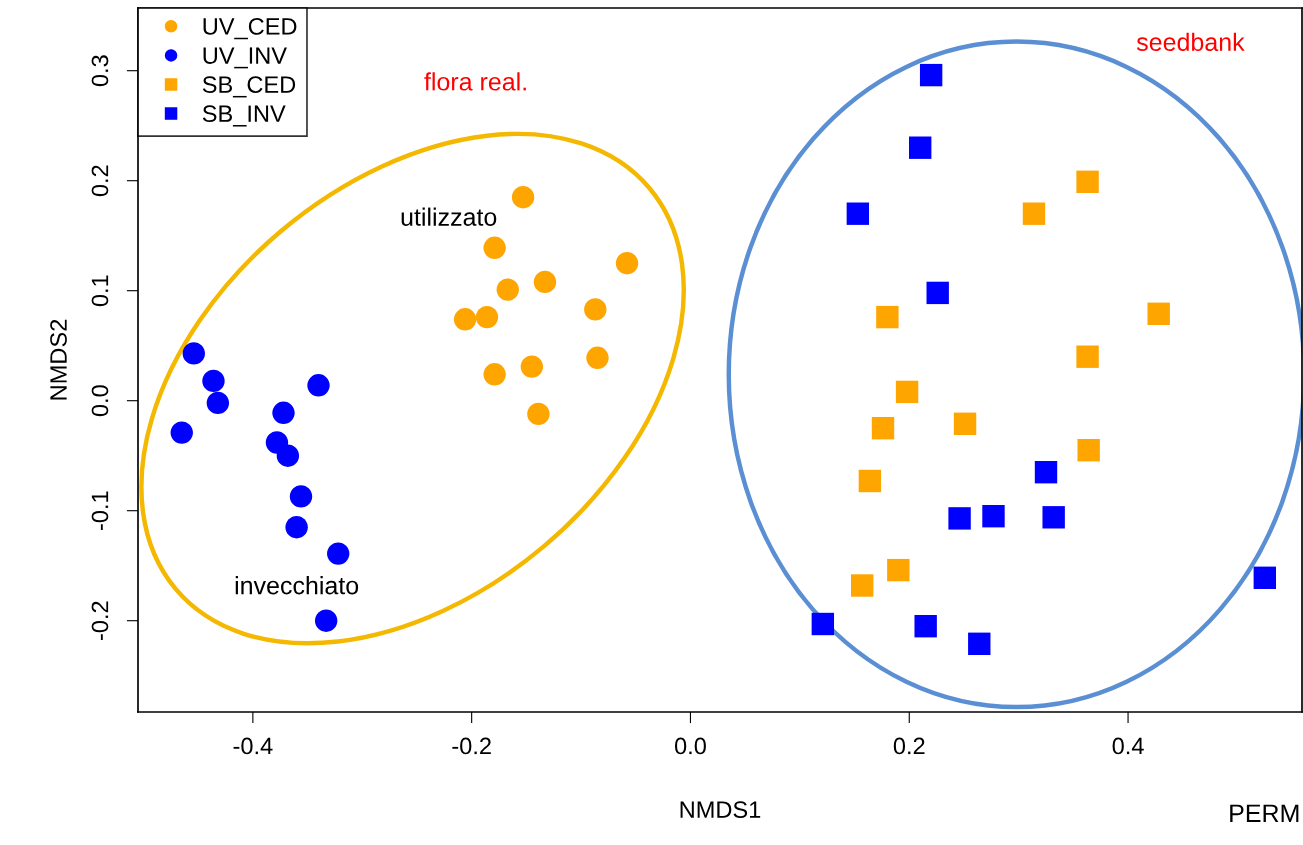 The width and height of the screenshot is (1303, 845). I want to click on text: PERM, so click(1264, 813).